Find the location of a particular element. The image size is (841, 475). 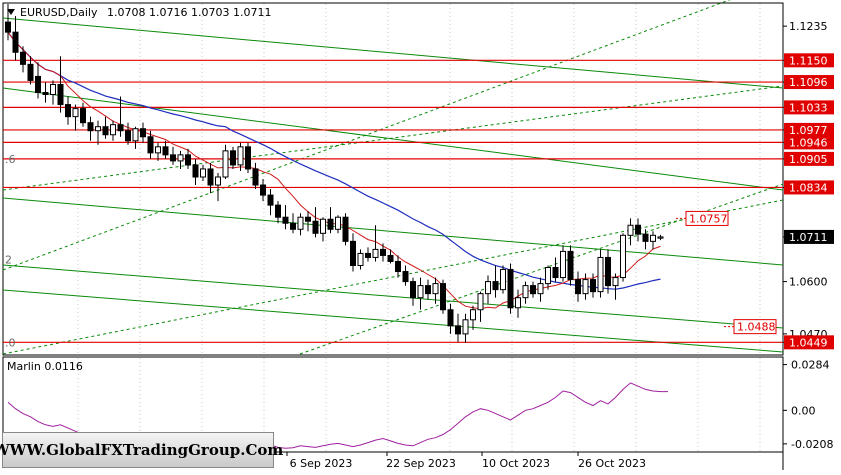

time-tick-label: 22 Sep 2023 is located at coordinates (421, 463).